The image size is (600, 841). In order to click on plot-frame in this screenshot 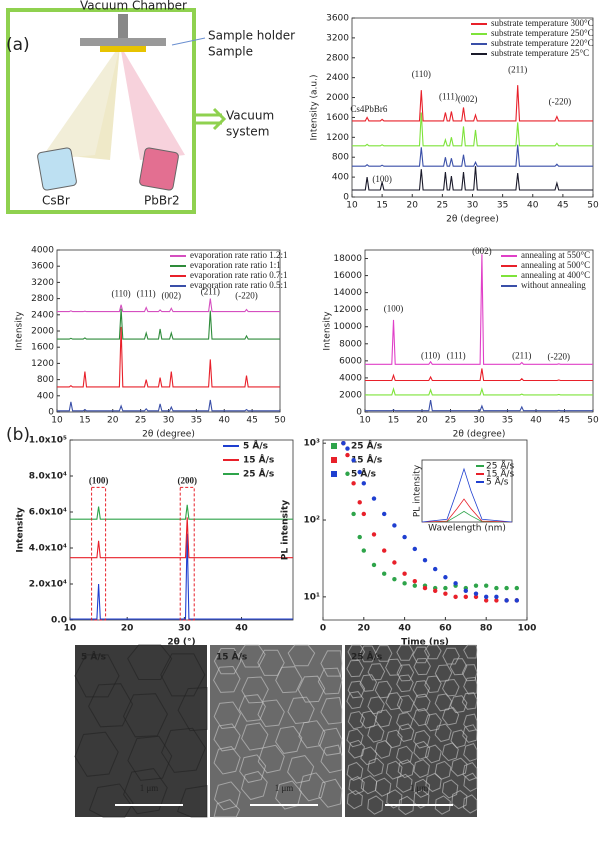, I will do `click(472, 107)`.